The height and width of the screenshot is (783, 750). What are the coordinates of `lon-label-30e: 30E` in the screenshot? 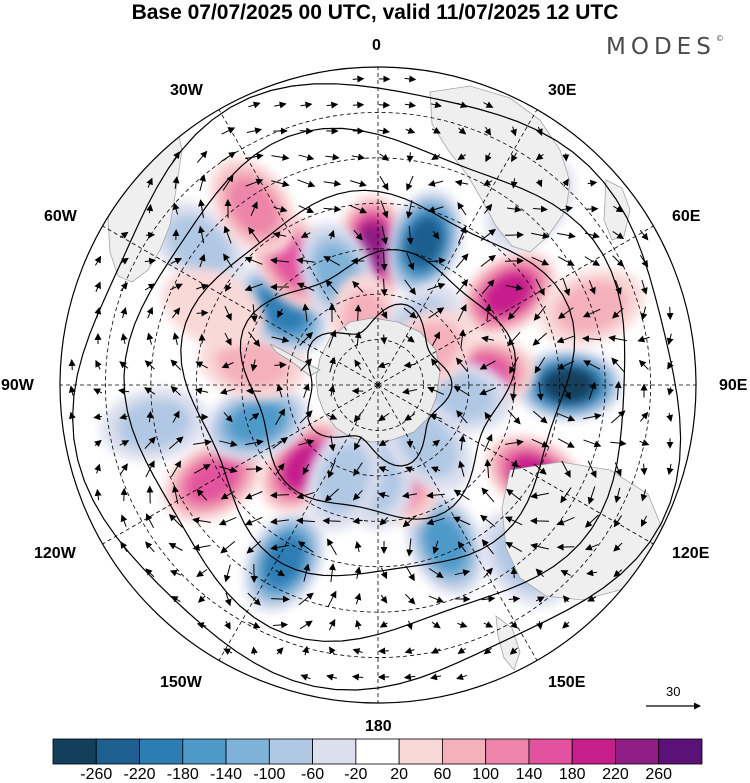 It's located at (562, 90).